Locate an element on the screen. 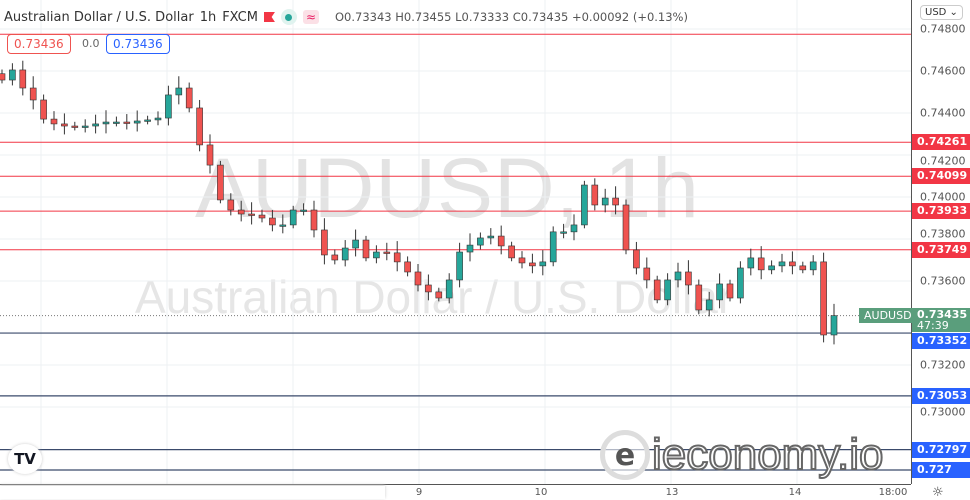 The image size is (970, 500). spread: 0.0 is located at coordinates (91, 43).